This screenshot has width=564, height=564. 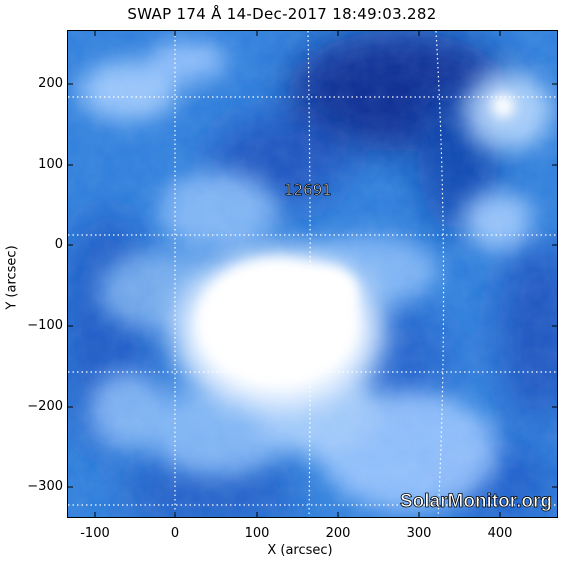 What do you see at coordinates (45, 486) in the screenshot?
I see `y-tick-label: −300` at bounding box center [45, 486].